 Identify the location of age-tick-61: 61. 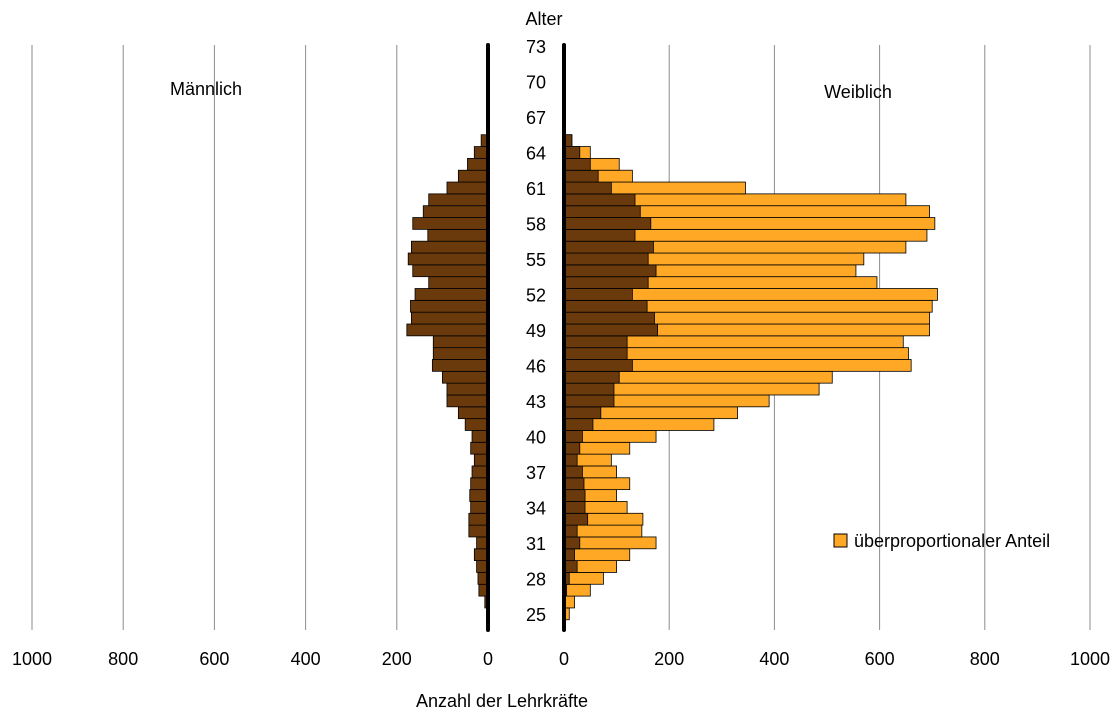
(536, 189).